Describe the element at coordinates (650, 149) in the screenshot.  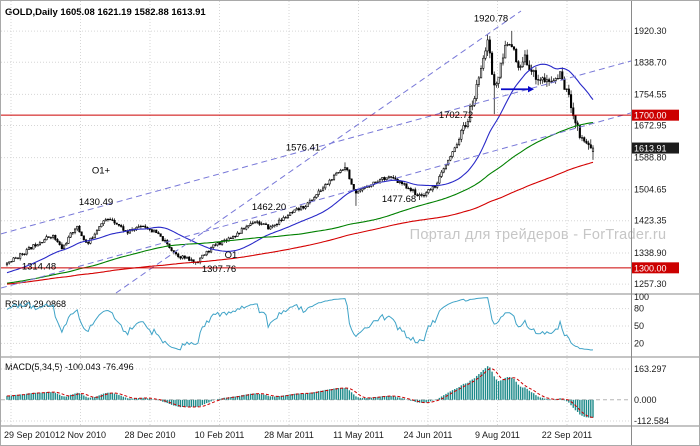
I see `svg-text: 1613.91` at that location.